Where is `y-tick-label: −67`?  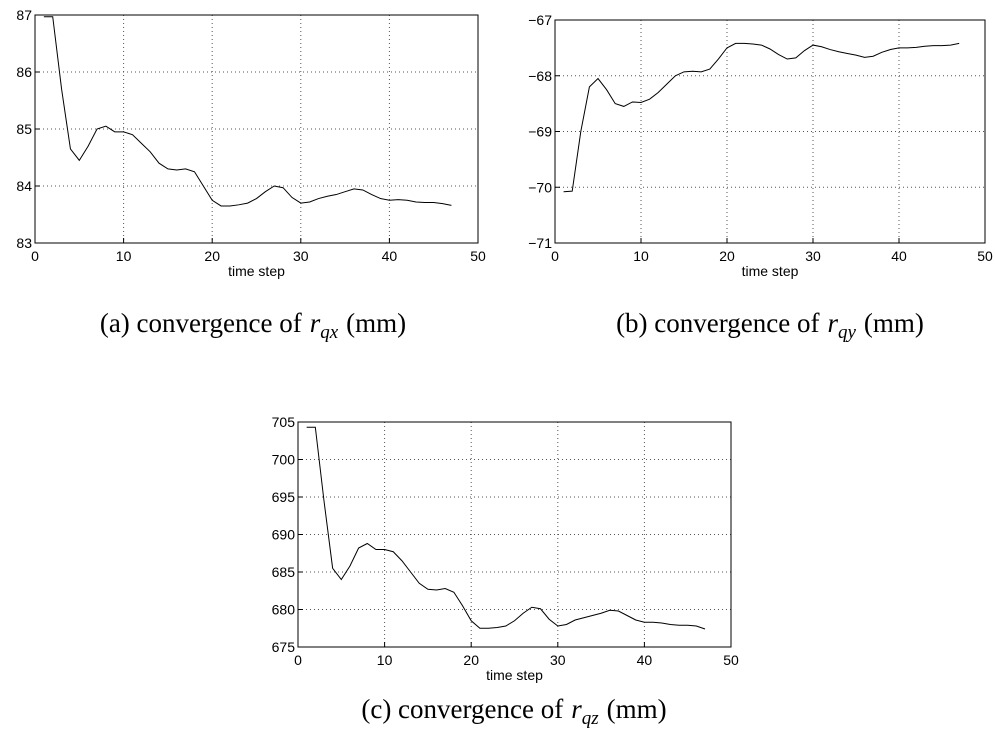 y-tick-label: −67 is located at coordinates (540, 20).